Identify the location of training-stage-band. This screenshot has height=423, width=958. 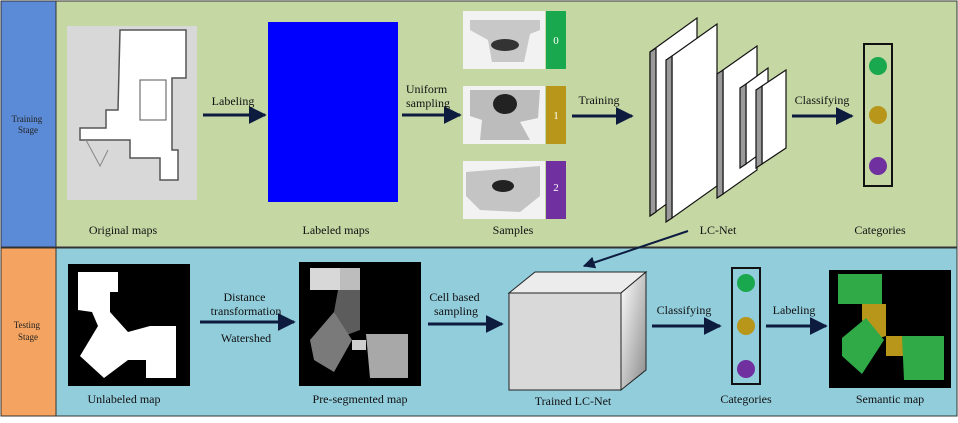
(28, 124).